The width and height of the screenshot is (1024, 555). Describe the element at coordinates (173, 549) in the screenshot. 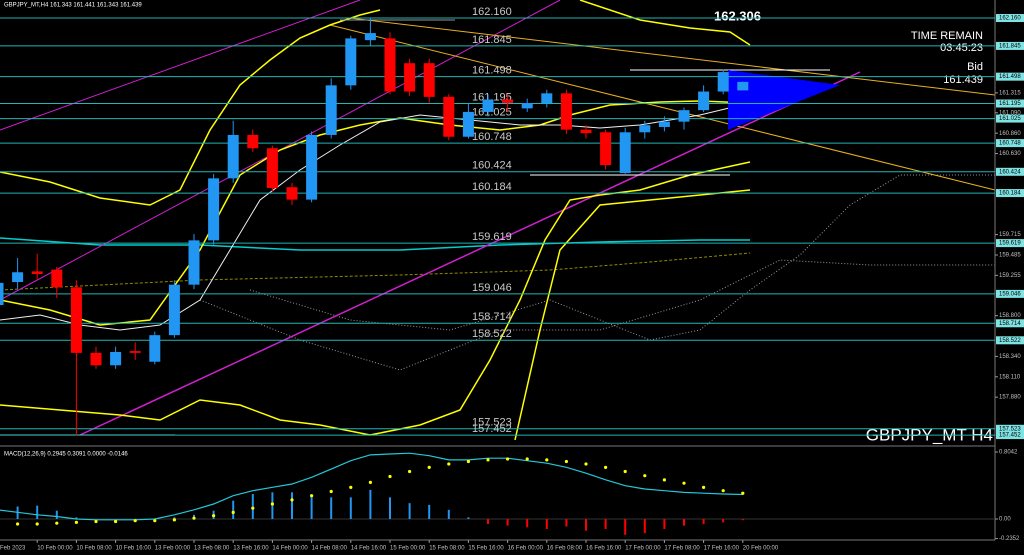

I see `x-tick-label: 13 Feb 00:00` at that location.